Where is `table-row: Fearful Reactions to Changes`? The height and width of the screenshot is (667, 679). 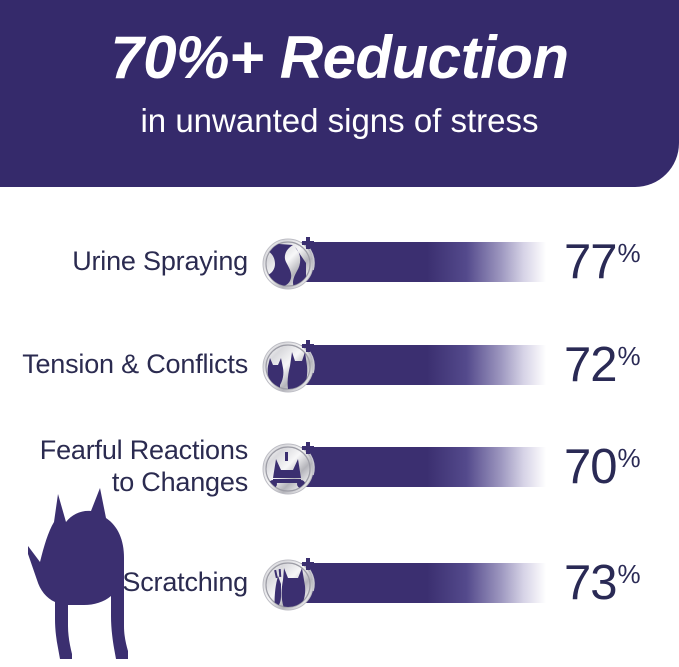 table-row: Fearful Reactions to Changes is located at coordinates (339, 467).